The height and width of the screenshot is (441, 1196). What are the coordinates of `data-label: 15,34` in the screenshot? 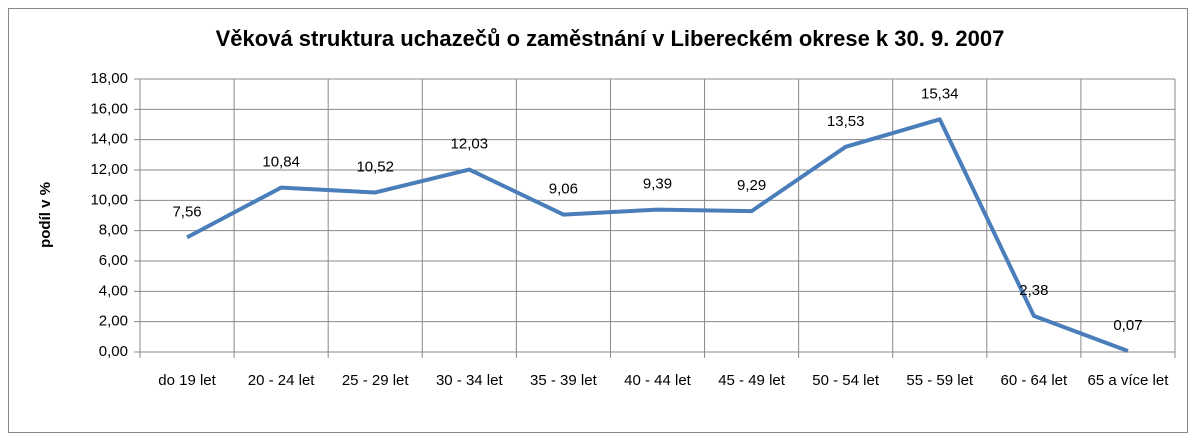 It's located at (940, 93).